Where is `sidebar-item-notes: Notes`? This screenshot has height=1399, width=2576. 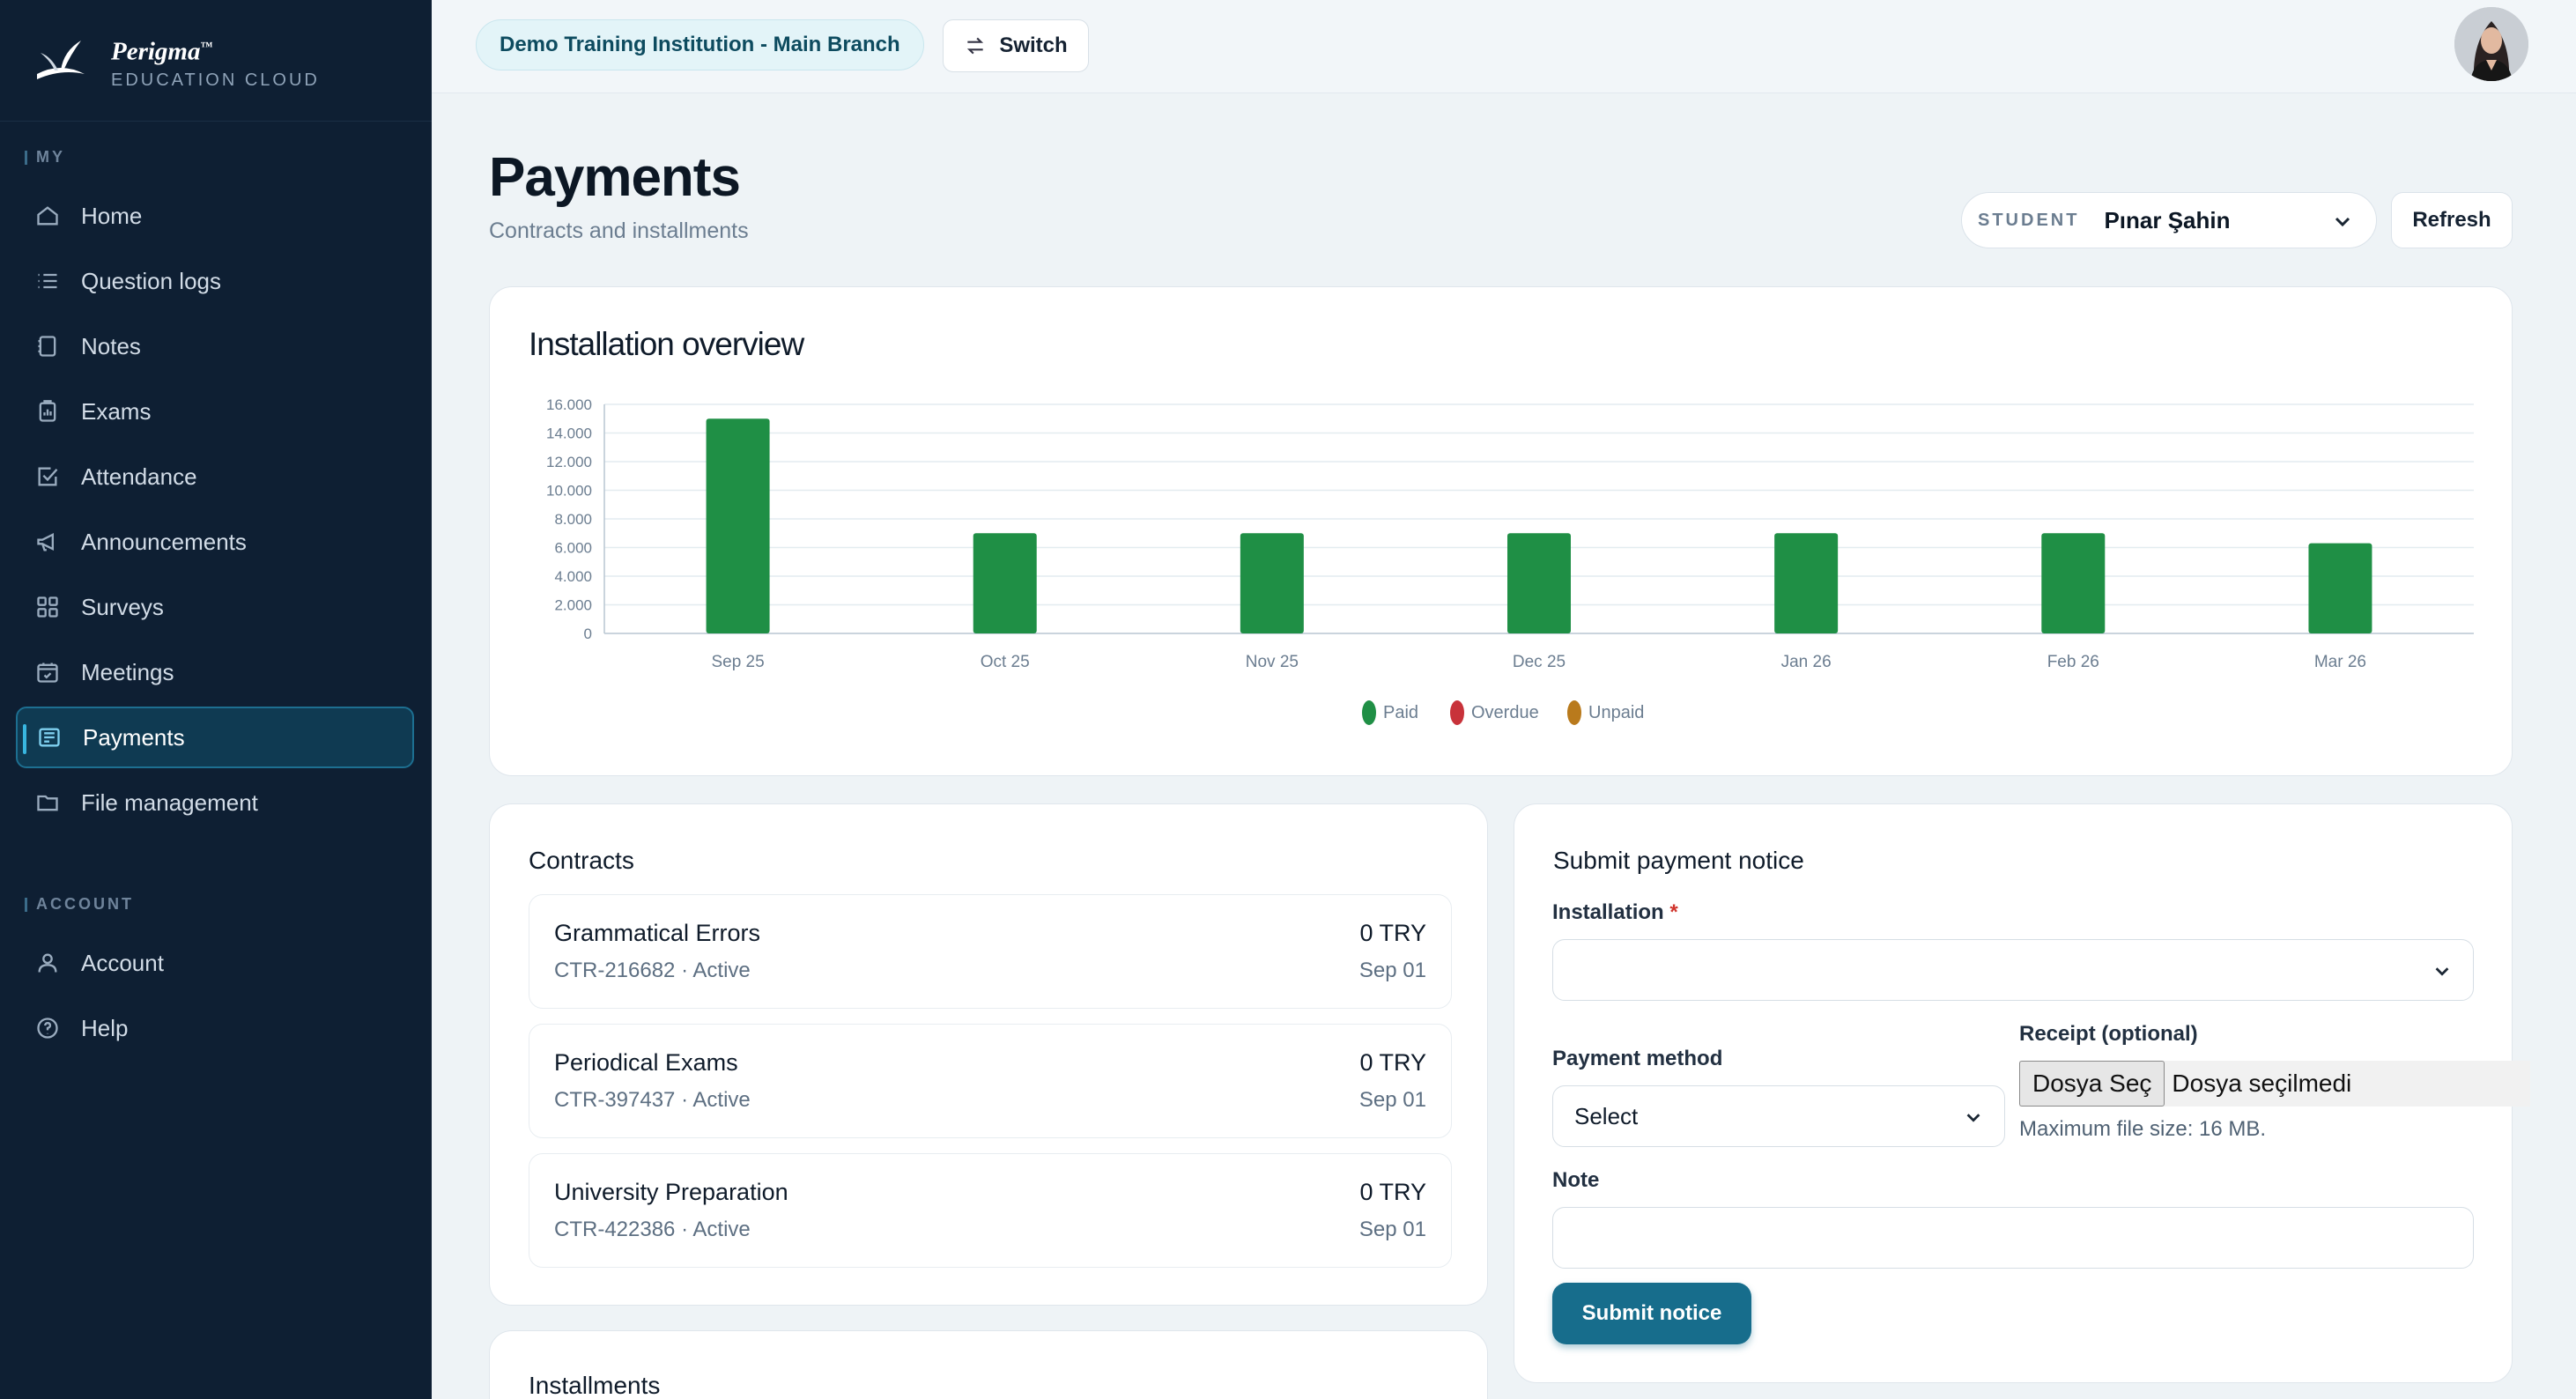
sidebar-item-notes: Notes is located at coordinates (215, 346).